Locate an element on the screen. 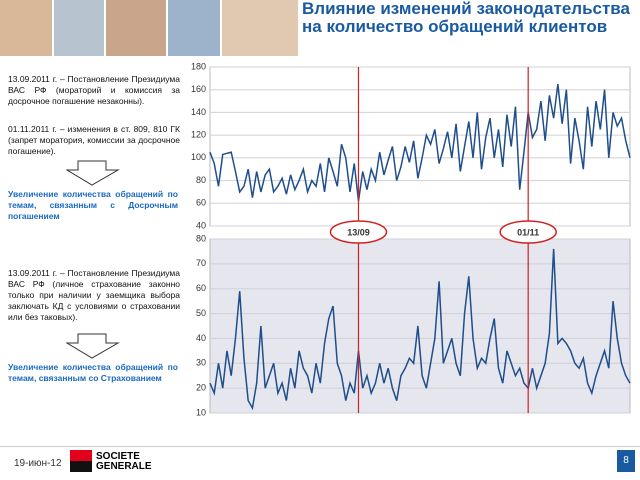 This screenshot has width=640, height=480. marker-label: 01/11 is located at coordinates (528, 232).